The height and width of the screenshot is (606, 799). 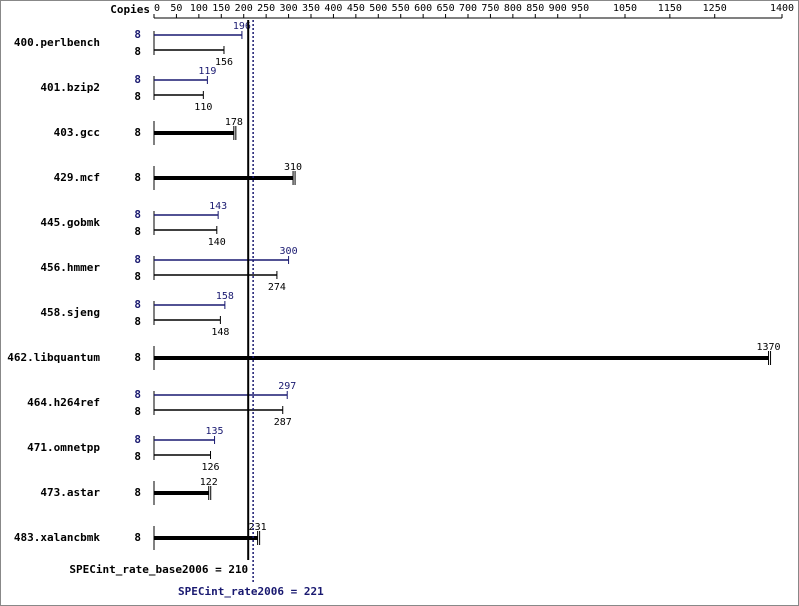 What do you see at coordinates (242, 26) in the screenshot?
I see `value-label: 196` at bounding box center [242, 26].